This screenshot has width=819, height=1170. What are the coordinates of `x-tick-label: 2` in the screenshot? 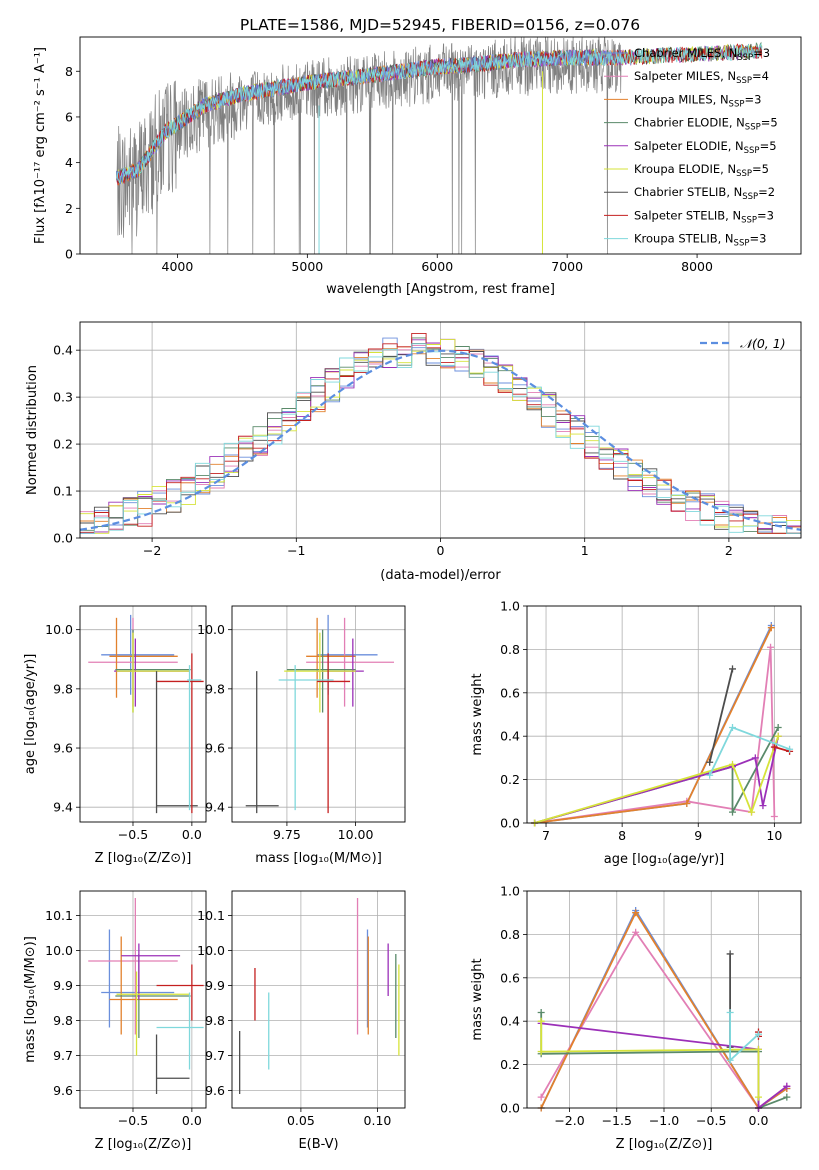 It's located at (729, 550).